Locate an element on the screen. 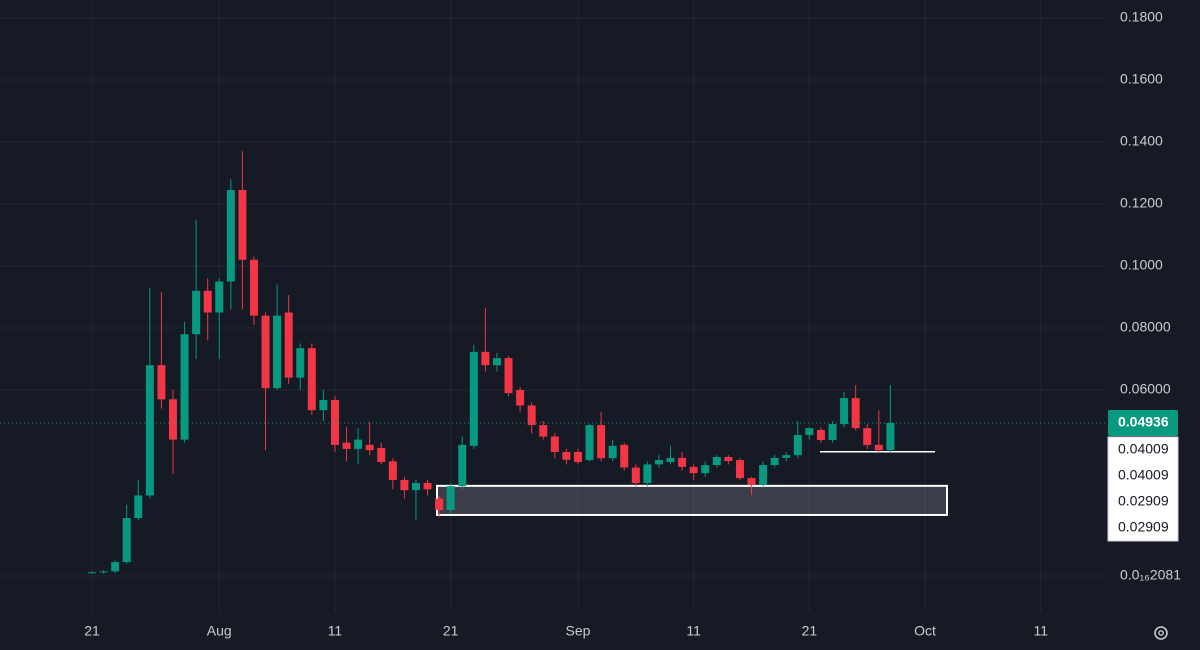 This screenshot has width=1200, height=650. y-tick-label: 0.1600 is located at coordinates (1141, 79).